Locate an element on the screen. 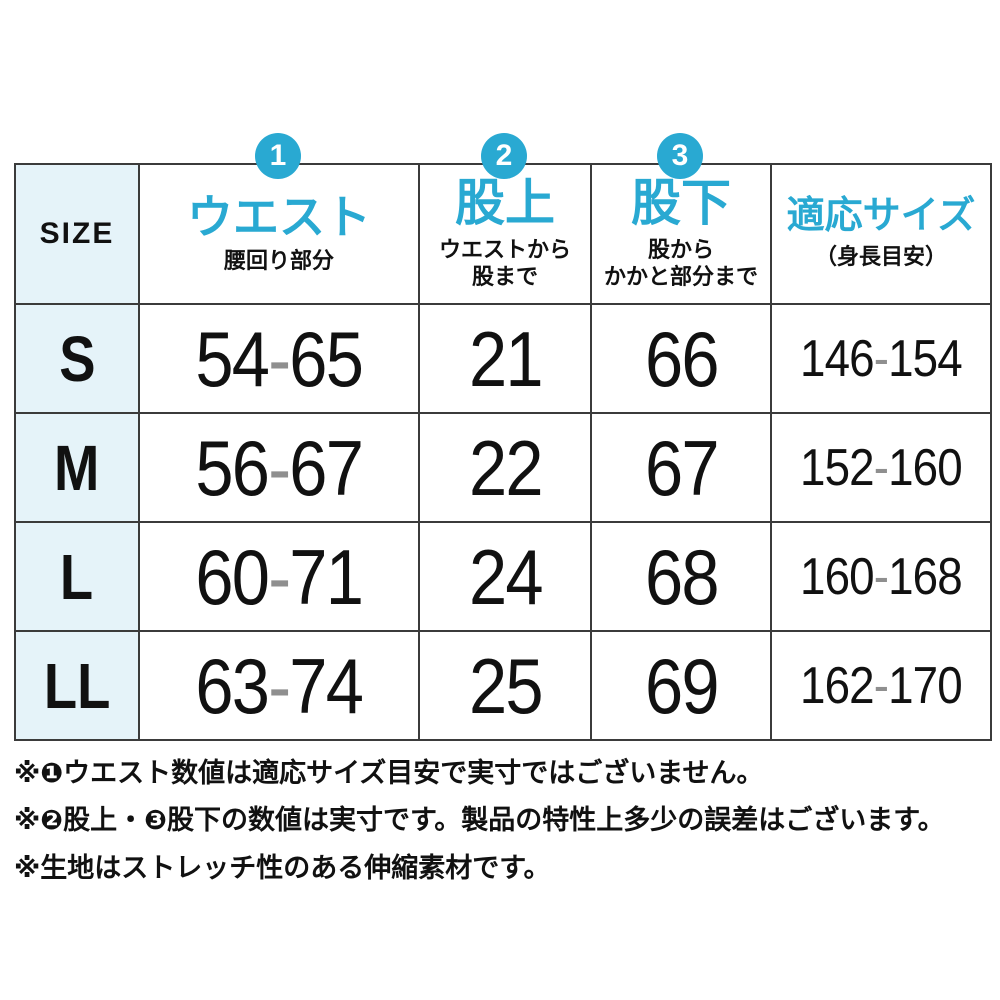  inseam-value: 67 is located at coordinates (681, 467).